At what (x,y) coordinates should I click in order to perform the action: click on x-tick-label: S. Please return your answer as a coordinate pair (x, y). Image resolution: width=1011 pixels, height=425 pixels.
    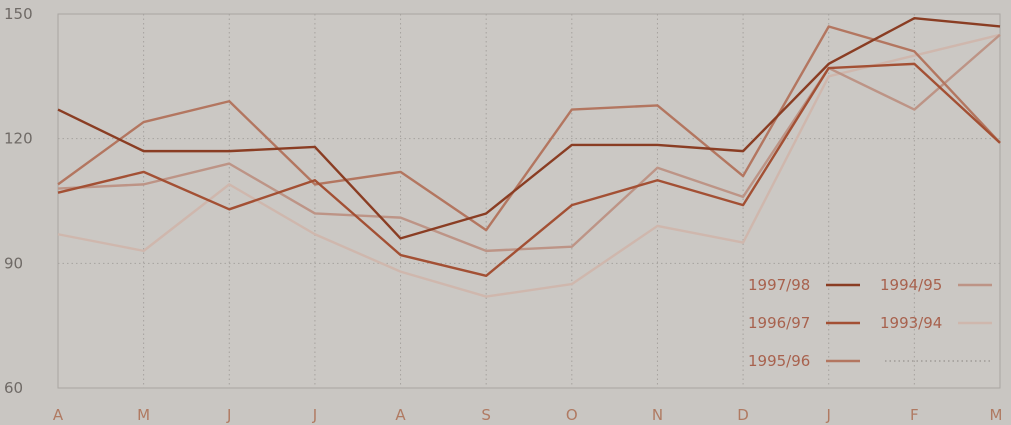
    Looking at the image, I should click on (486, 415).